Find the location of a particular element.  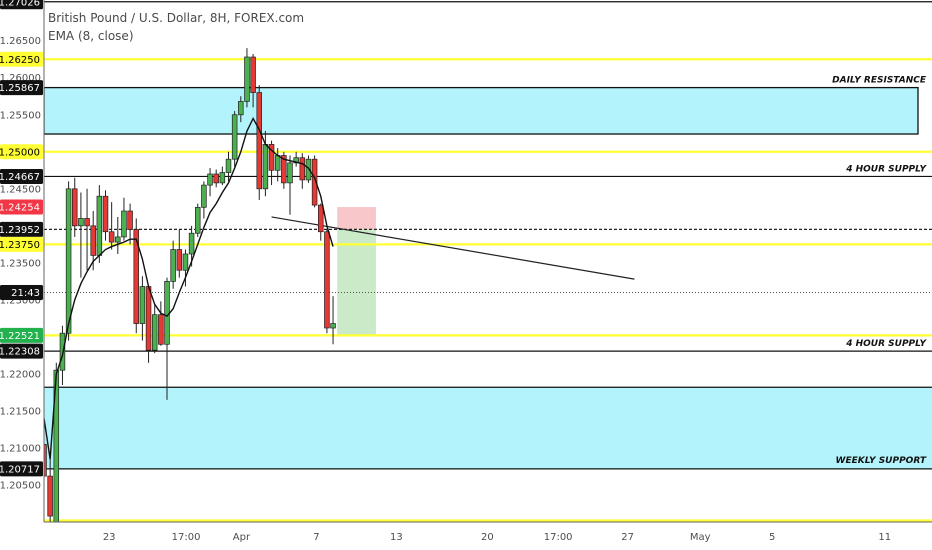

time-tick-label: 20 is located at coordinates (487, 537).